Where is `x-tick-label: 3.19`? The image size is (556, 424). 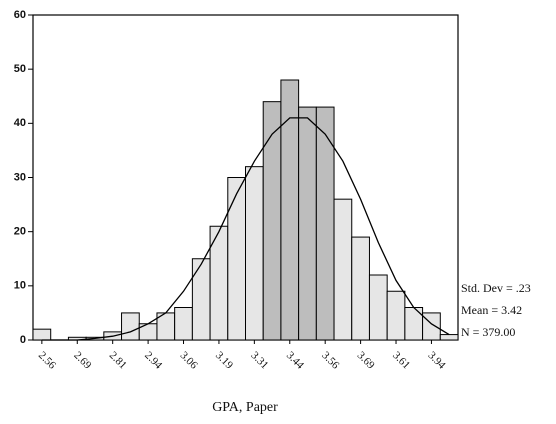
x-tick-label: 3.19 is located at coordinates (224, 360).